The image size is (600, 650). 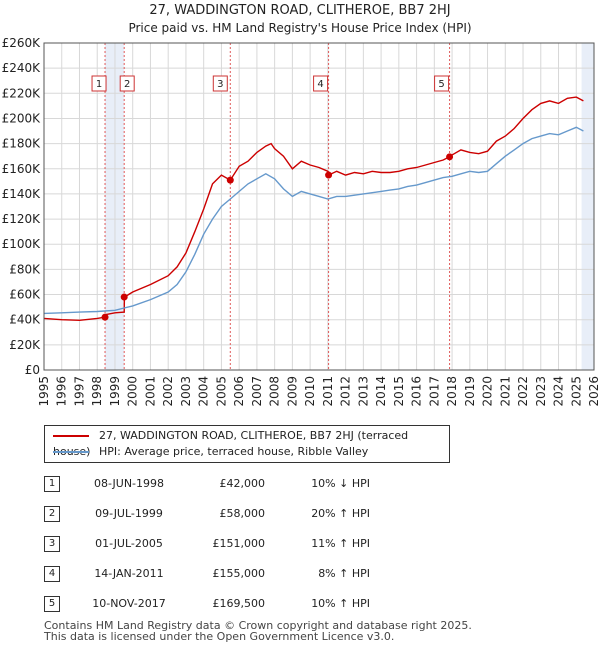 I want to click on y-tick-label: £260K, so click(x=22, y=44).